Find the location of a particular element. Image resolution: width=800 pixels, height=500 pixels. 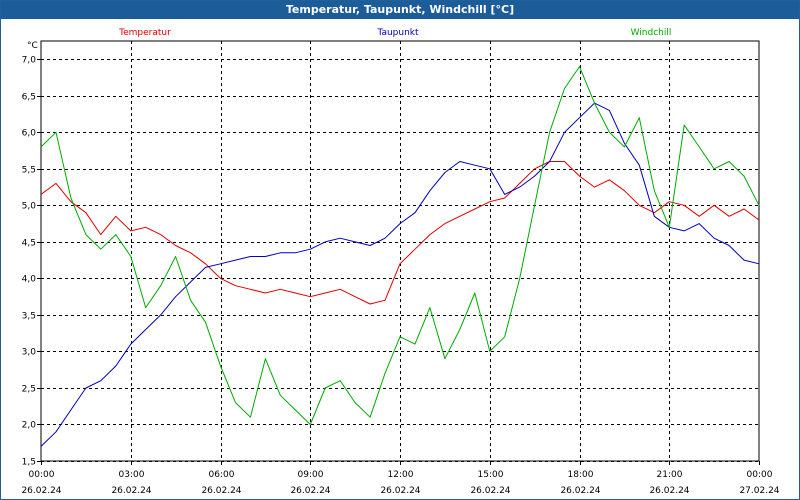

x-tick-time: 09:00 is located at coordinates (311, 475).